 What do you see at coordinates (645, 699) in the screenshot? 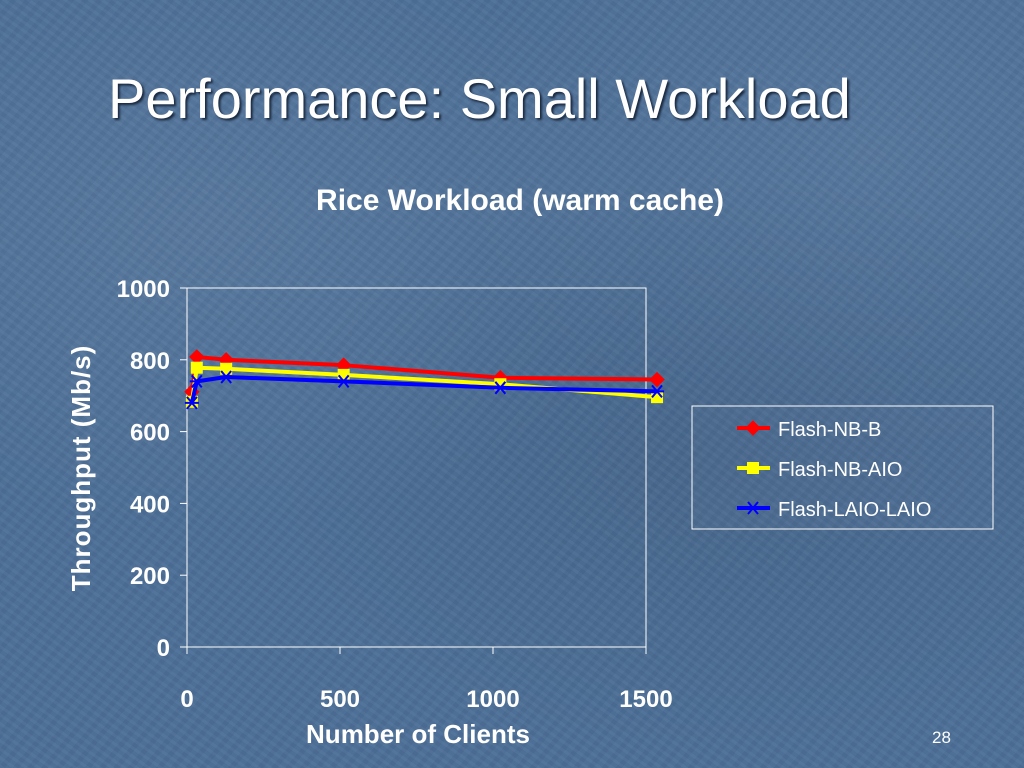
I see `x-tick-label: 1500` at bounding box center [645, 699].